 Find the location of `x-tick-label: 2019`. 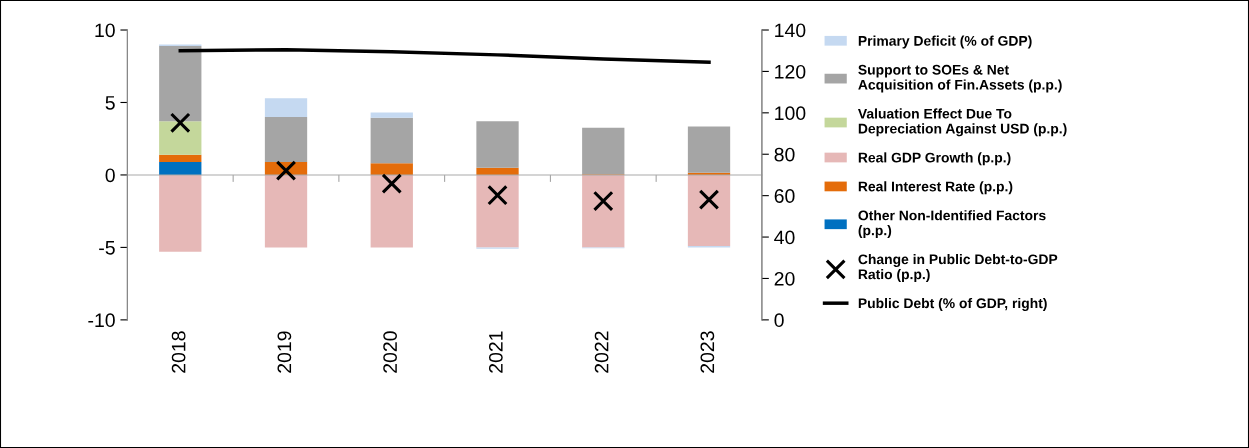

x-tick-label: 2019 is located at coordinates (284, 352).